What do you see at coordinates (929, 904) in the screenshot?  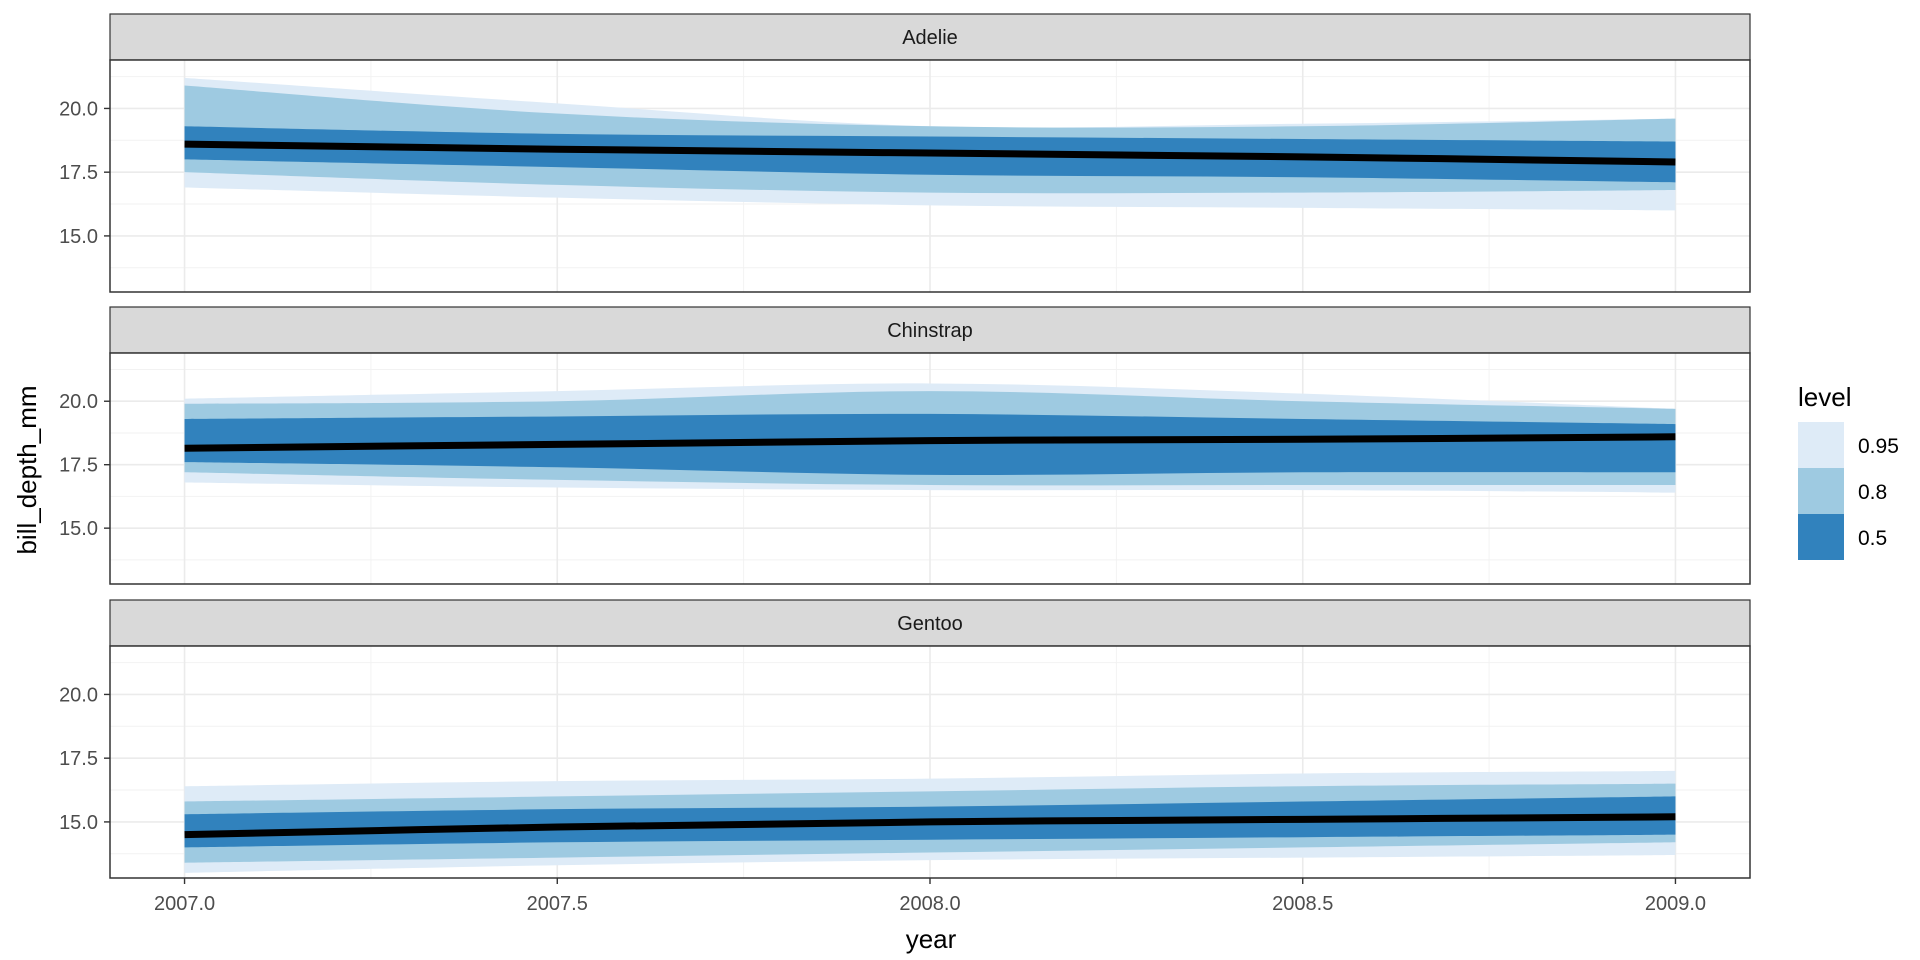 I see `x-tick-label: 2008.0` at bounding box center [929, 904].